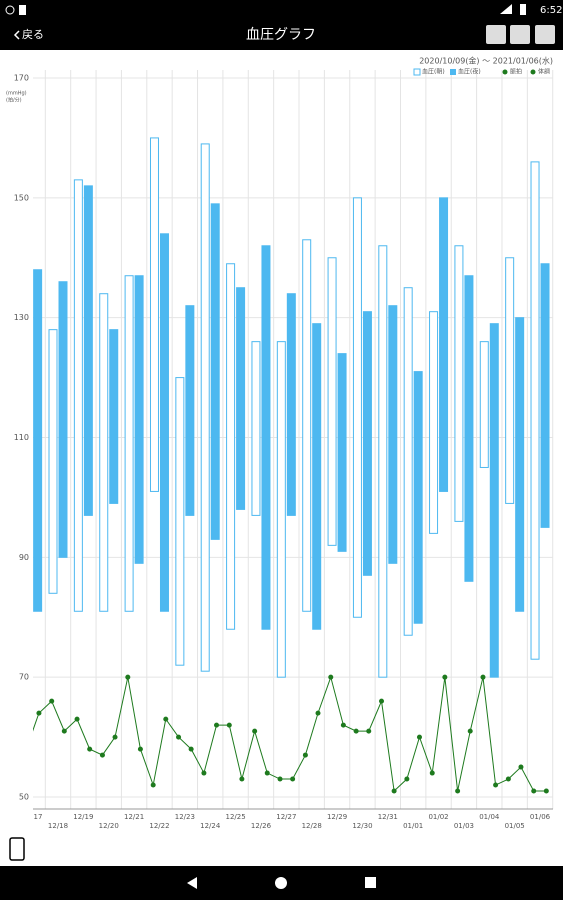 This screenshot has height=904, width=563. I want to click on status-icon, so click(10, 10).